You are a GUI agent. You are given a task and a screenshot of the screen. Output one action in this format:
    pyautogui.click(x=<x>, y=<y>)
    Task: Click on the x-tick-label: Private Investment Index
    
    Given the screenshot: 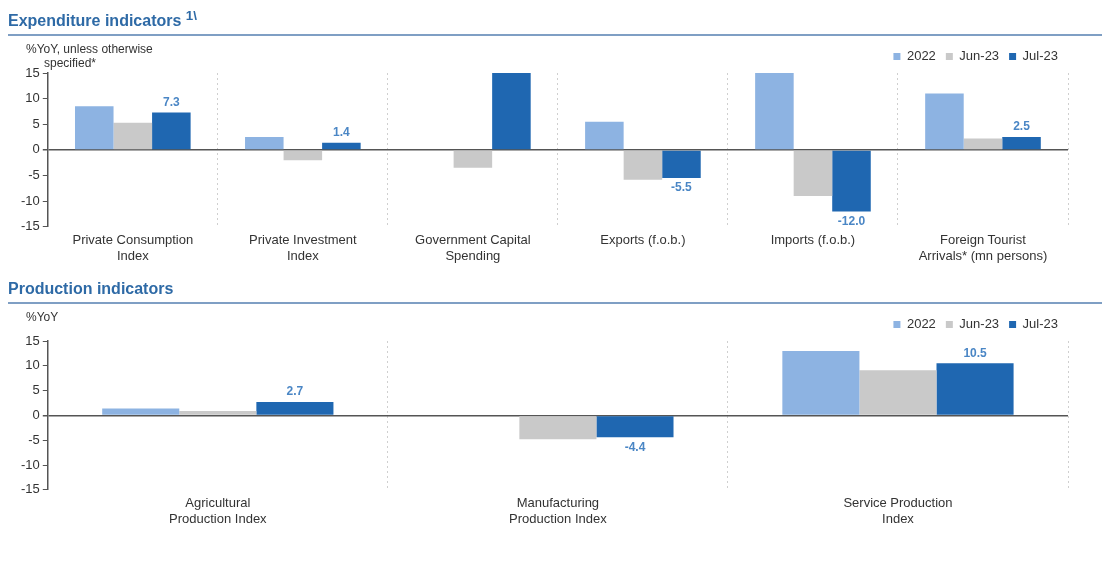 What is the action you would take?
    pyautogui.click(x=303, y=248)
    